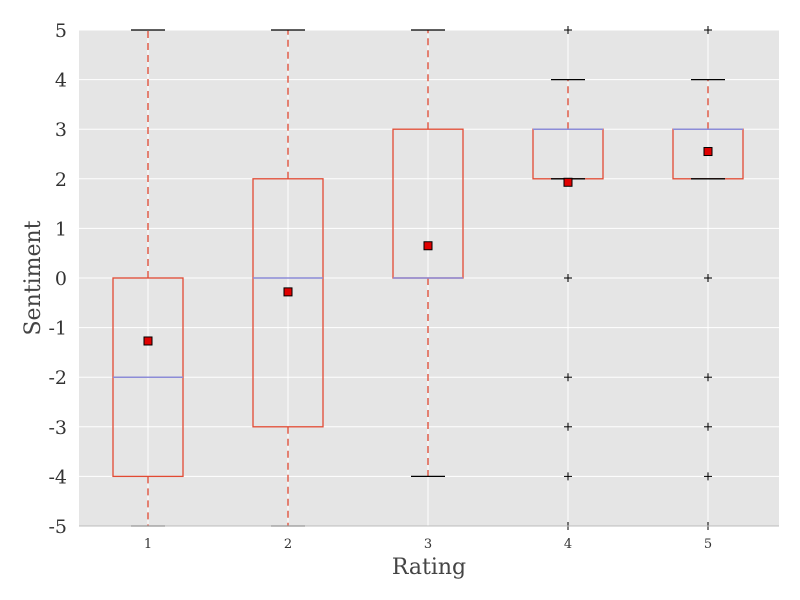 The image size is (800, 600). I want to click on box-iqr, so click(288, 303).